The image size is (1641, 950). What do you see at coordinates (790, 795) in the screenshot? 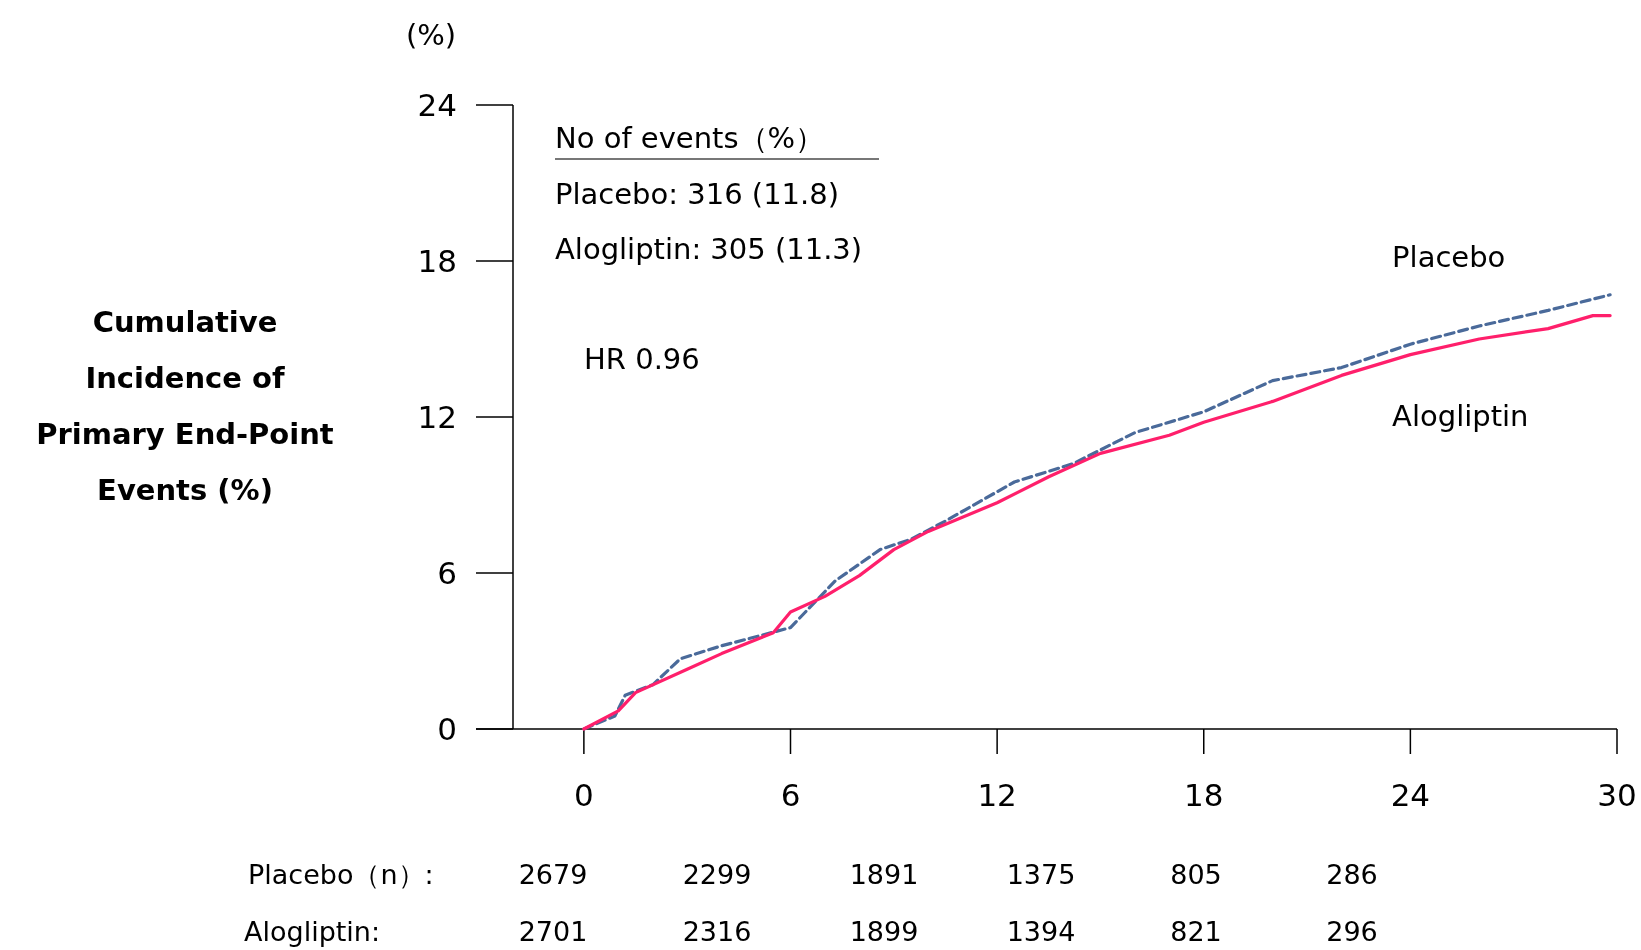
I see `x-tick-label: 6` at bounding box center [790, 795].